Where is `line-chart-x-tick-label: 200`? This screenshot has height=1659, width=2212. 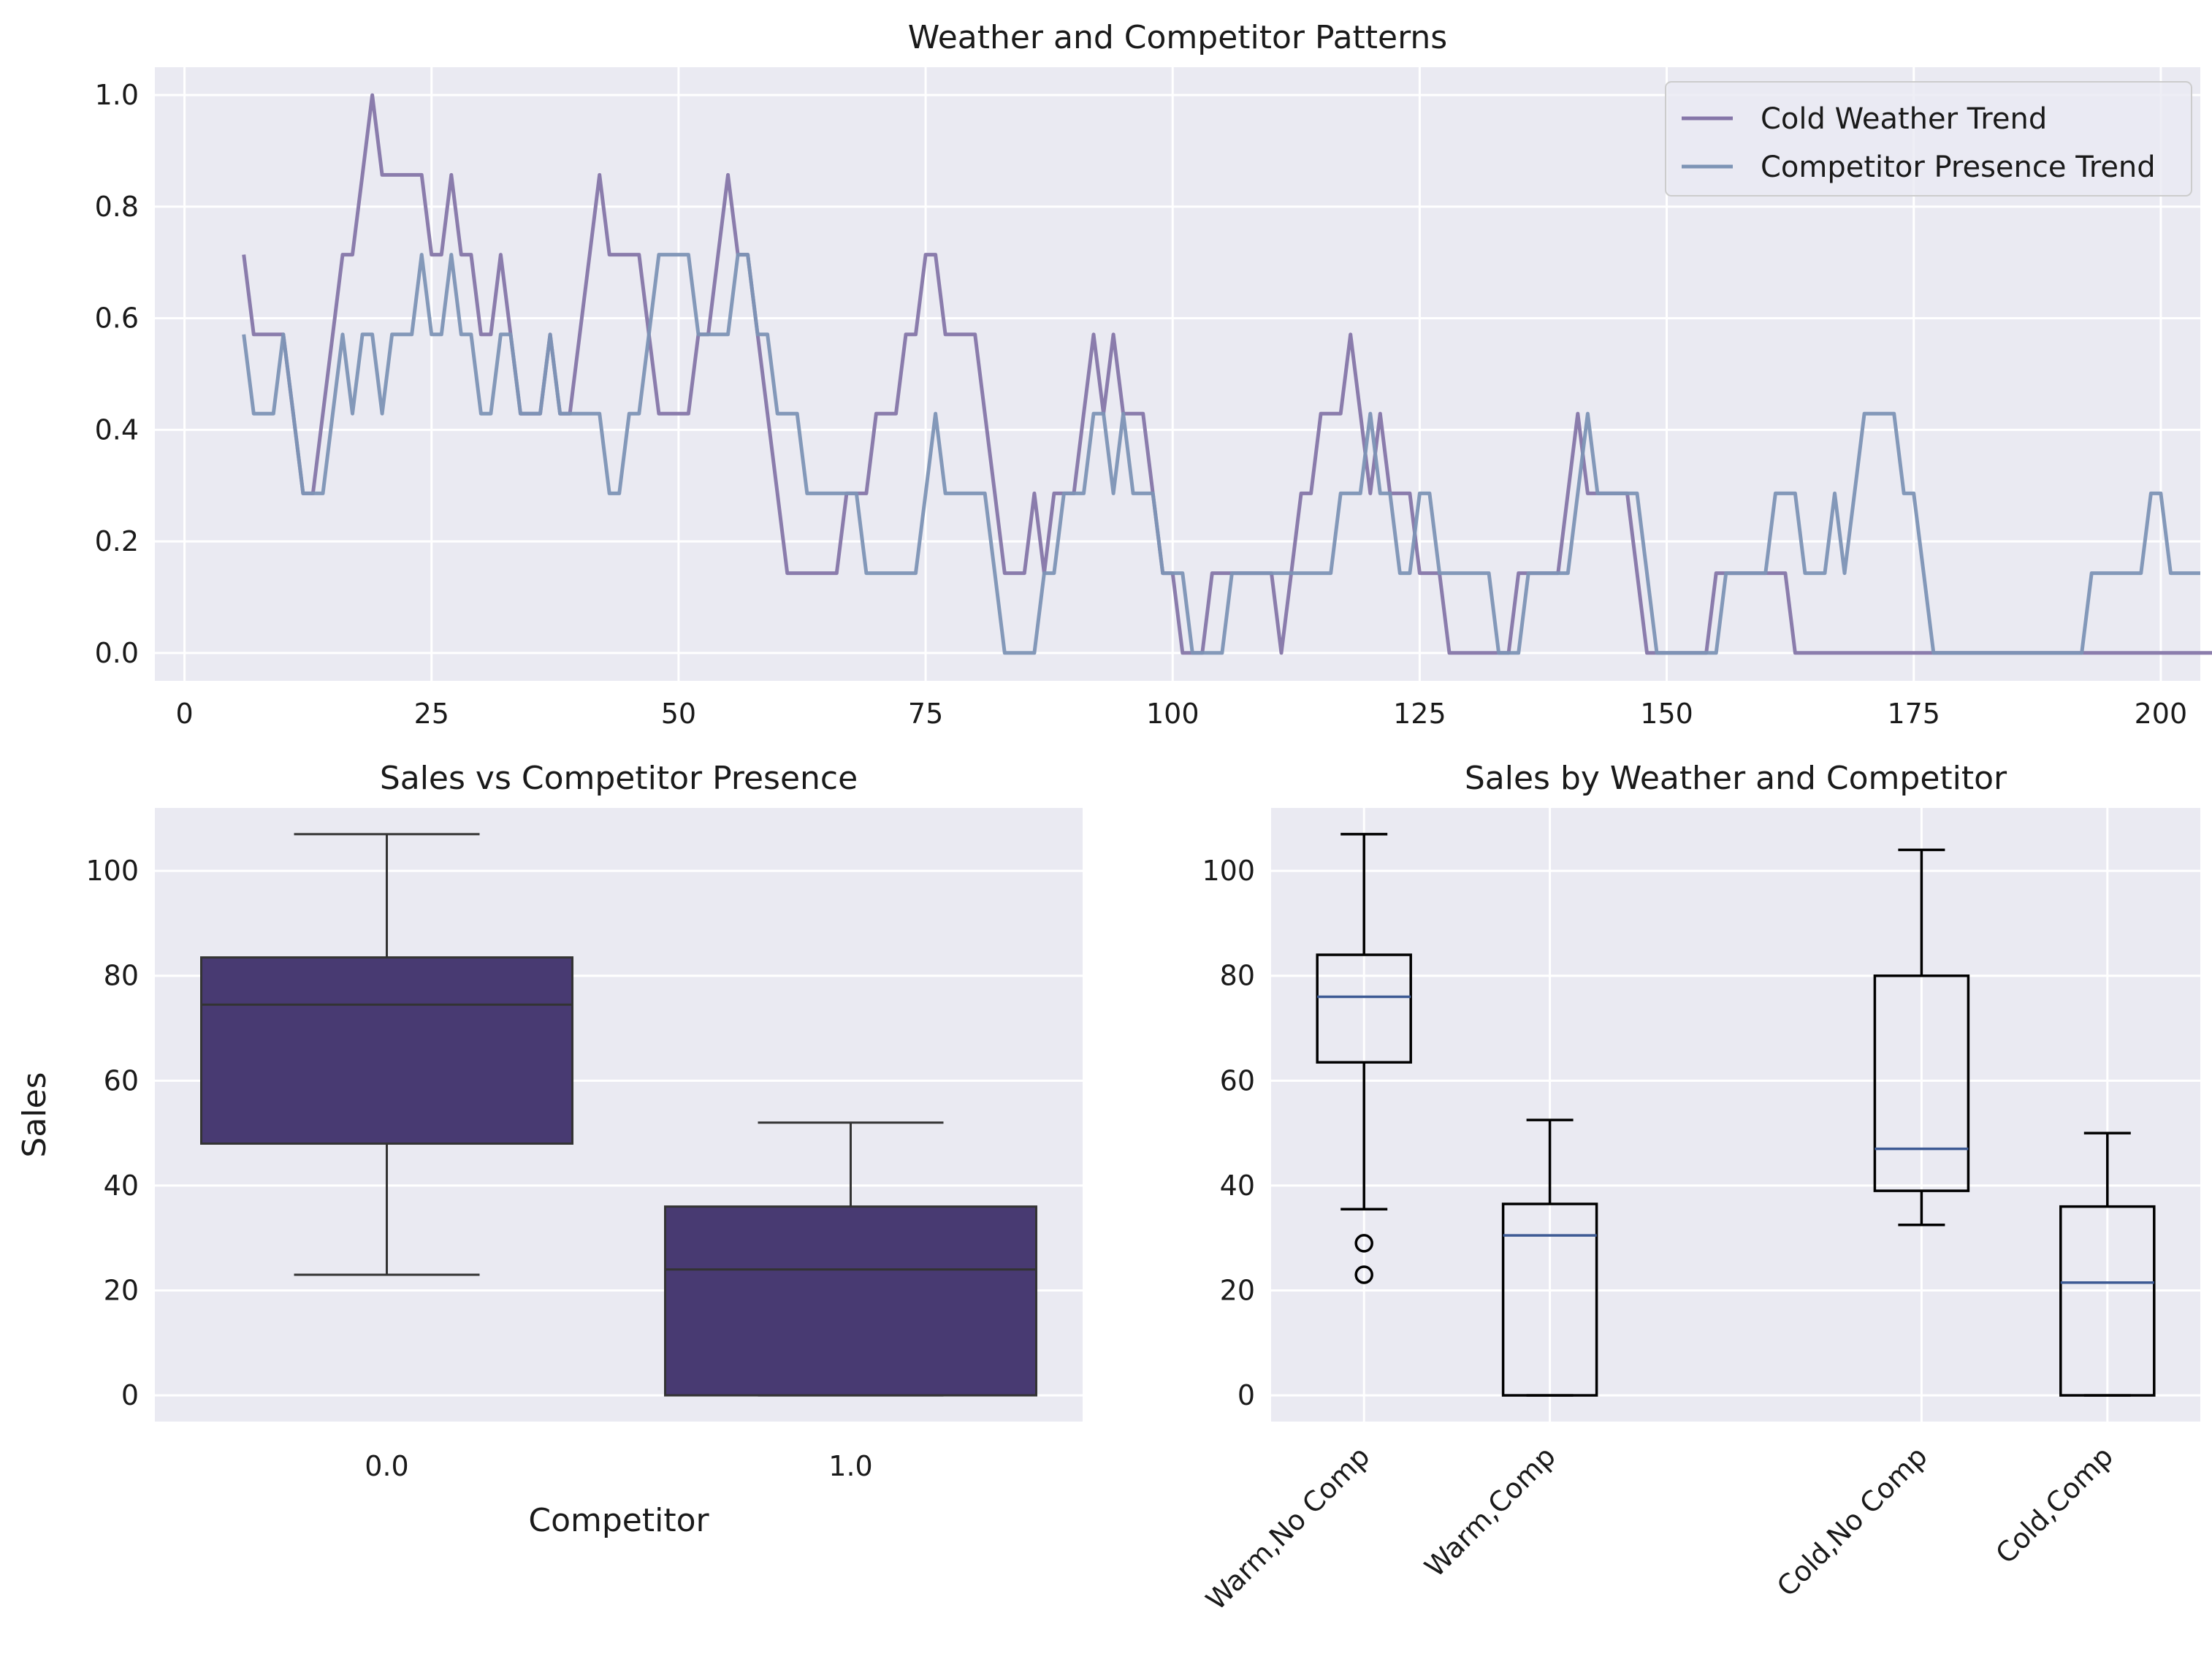
line-chart-x-tick-label: 200 is located at coordinates (2161, 714).